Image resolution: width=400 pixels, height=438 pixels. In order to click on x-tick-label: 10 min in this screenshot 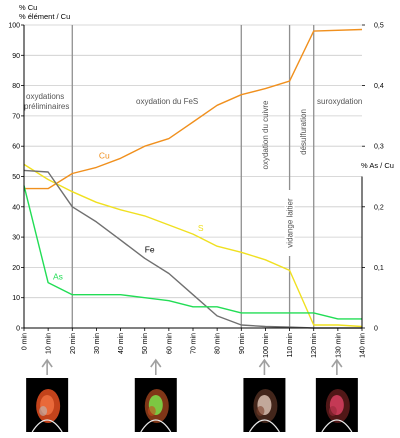, I will do `click(49, 343)`.